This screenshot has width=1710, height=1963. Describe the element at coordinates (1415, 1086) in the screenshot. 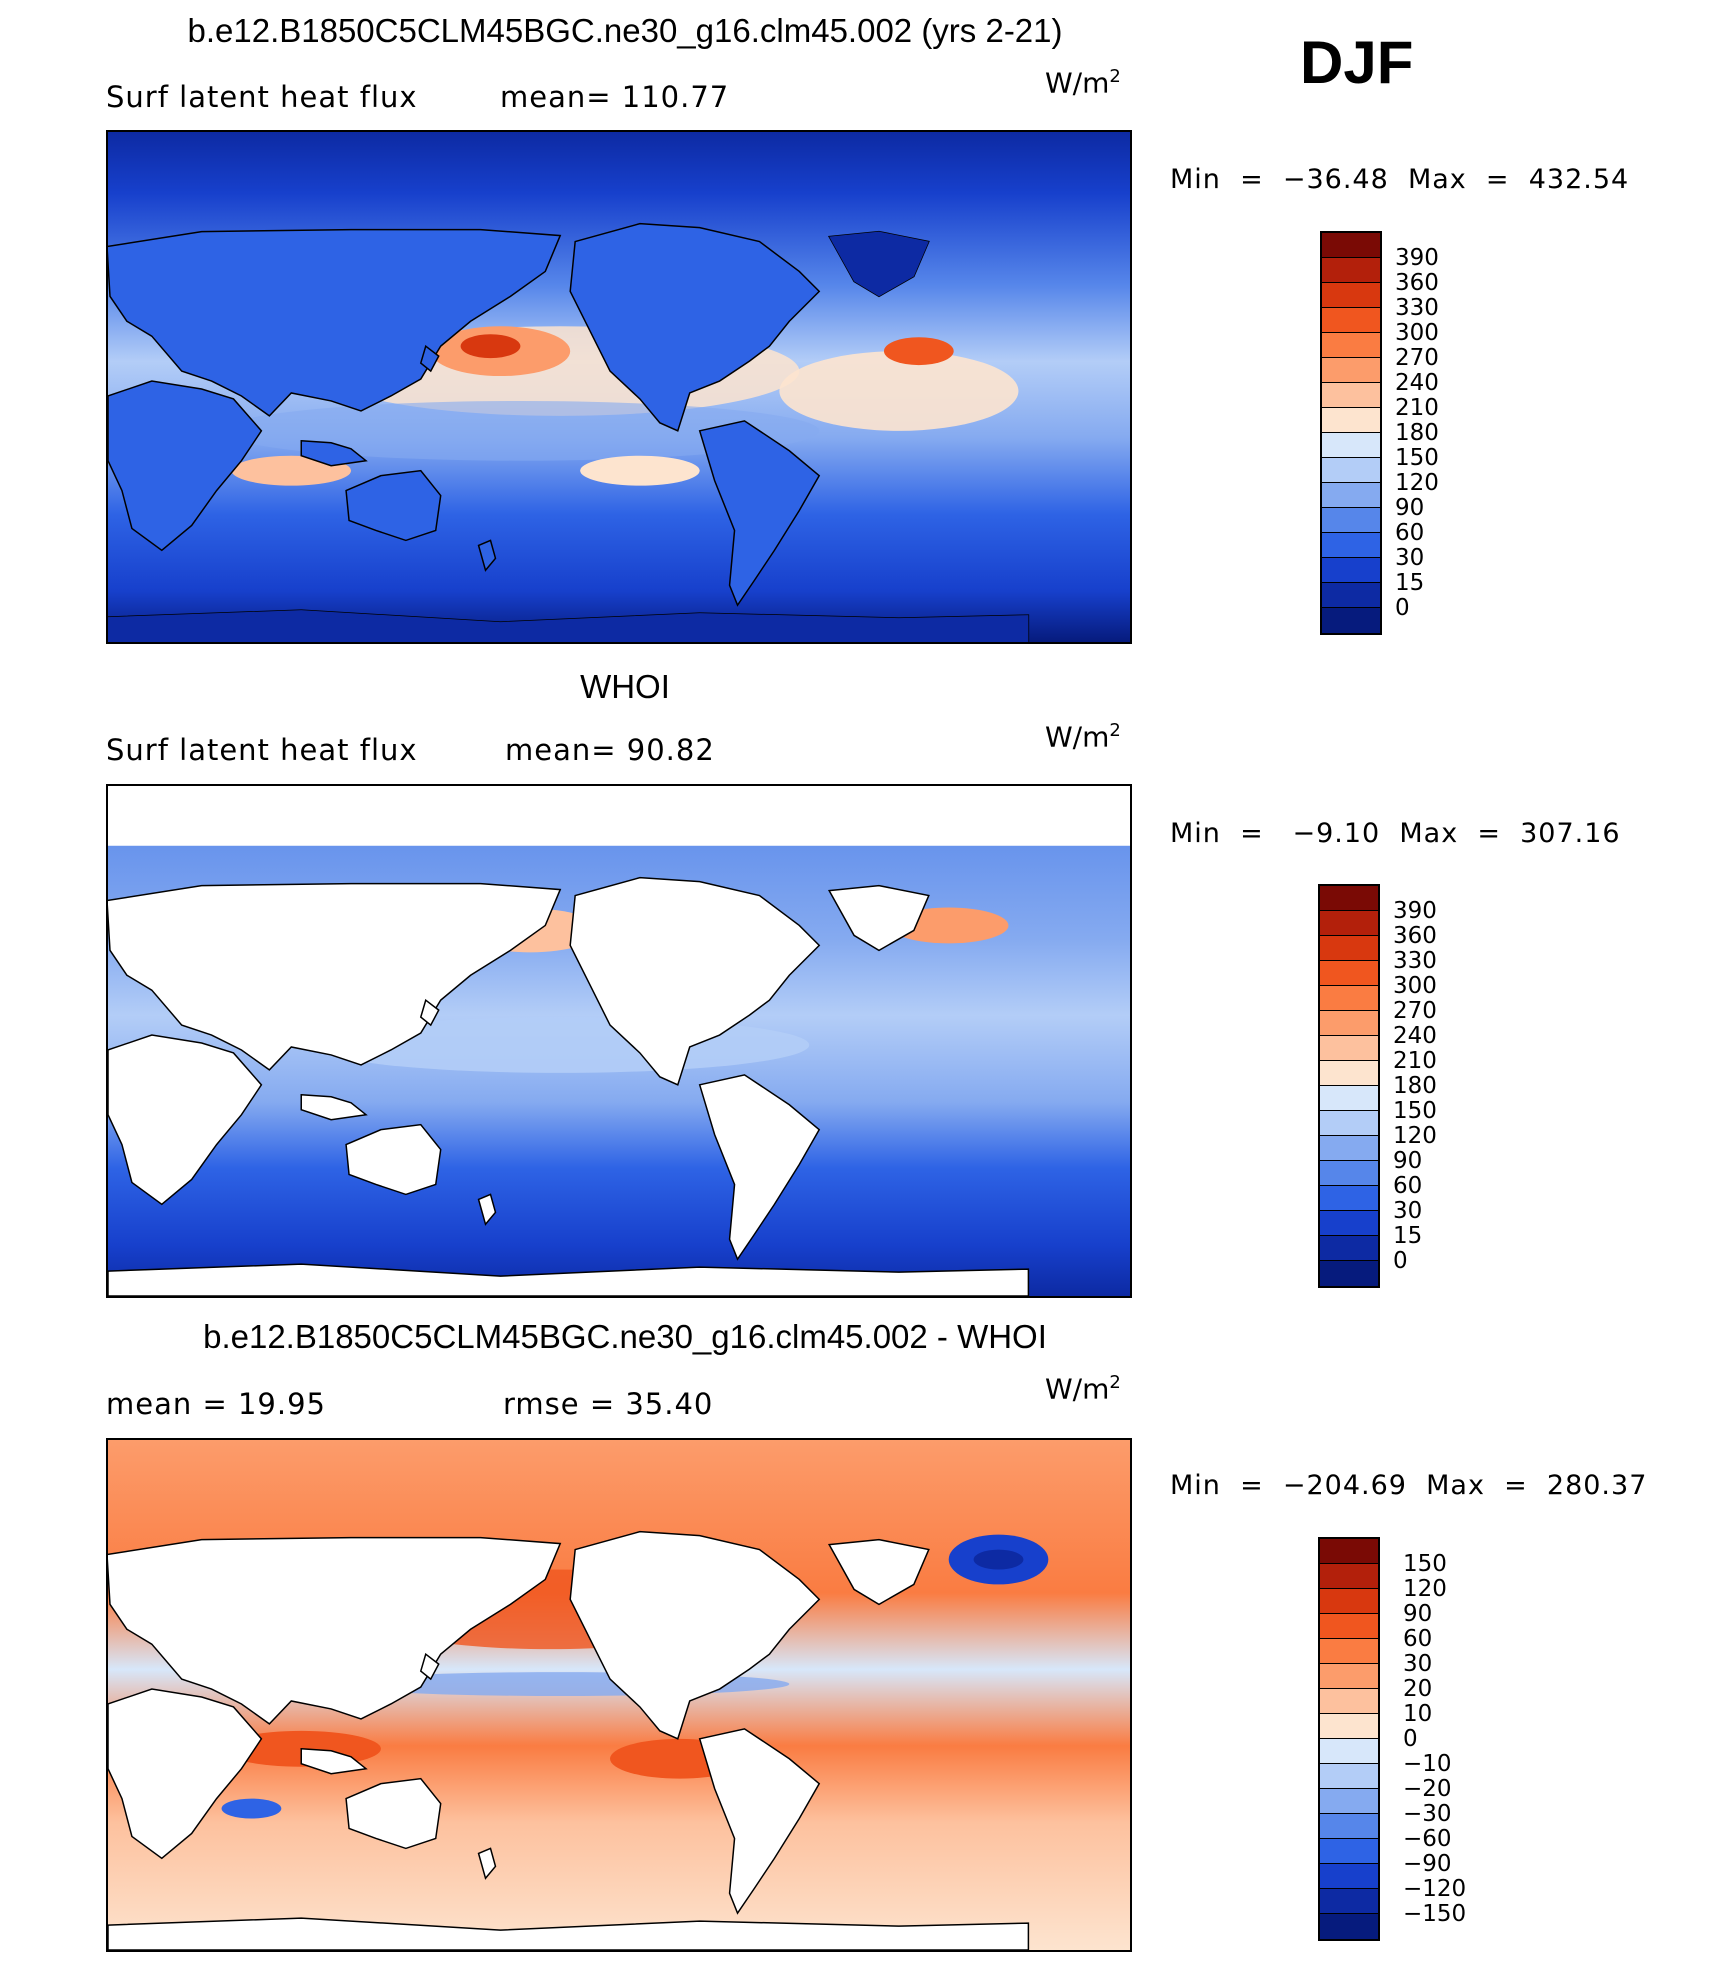

I see `colorbar-tick-label: 180` at that location.